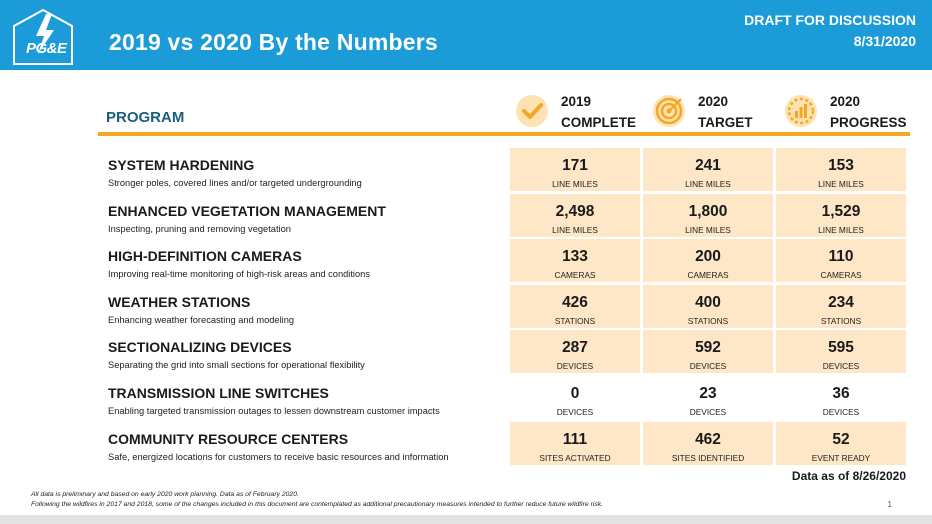 The width and height of the screenshot is (932, 524). What do you see at coordinates (841, 347) in the screenshot?
I see `cell-value: 595` at bounding box center [841, 347].